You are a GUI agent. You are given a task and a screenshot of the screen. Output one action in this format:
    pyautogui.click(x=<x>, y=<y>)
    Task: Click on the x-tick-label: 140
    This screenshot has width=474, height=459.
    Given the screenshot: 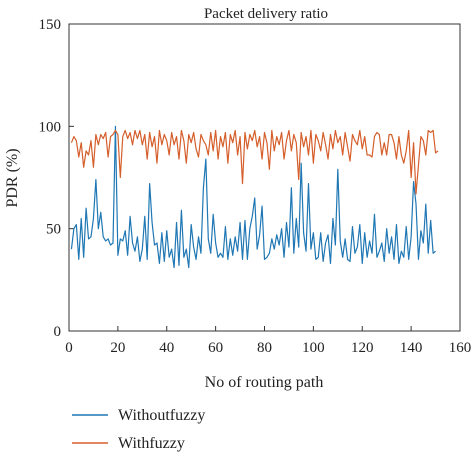 What is the action you would take?
    pyautogui.click(x=411, y=348)
    